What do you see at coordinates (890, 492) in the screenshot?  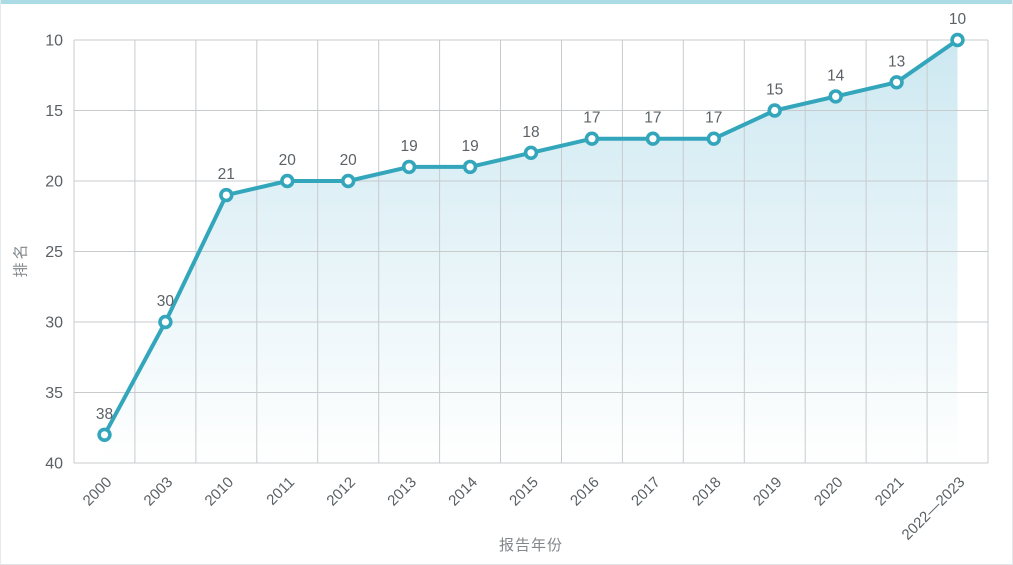 I see `x-tick-label: 2021` at bounding box center [890, 492].